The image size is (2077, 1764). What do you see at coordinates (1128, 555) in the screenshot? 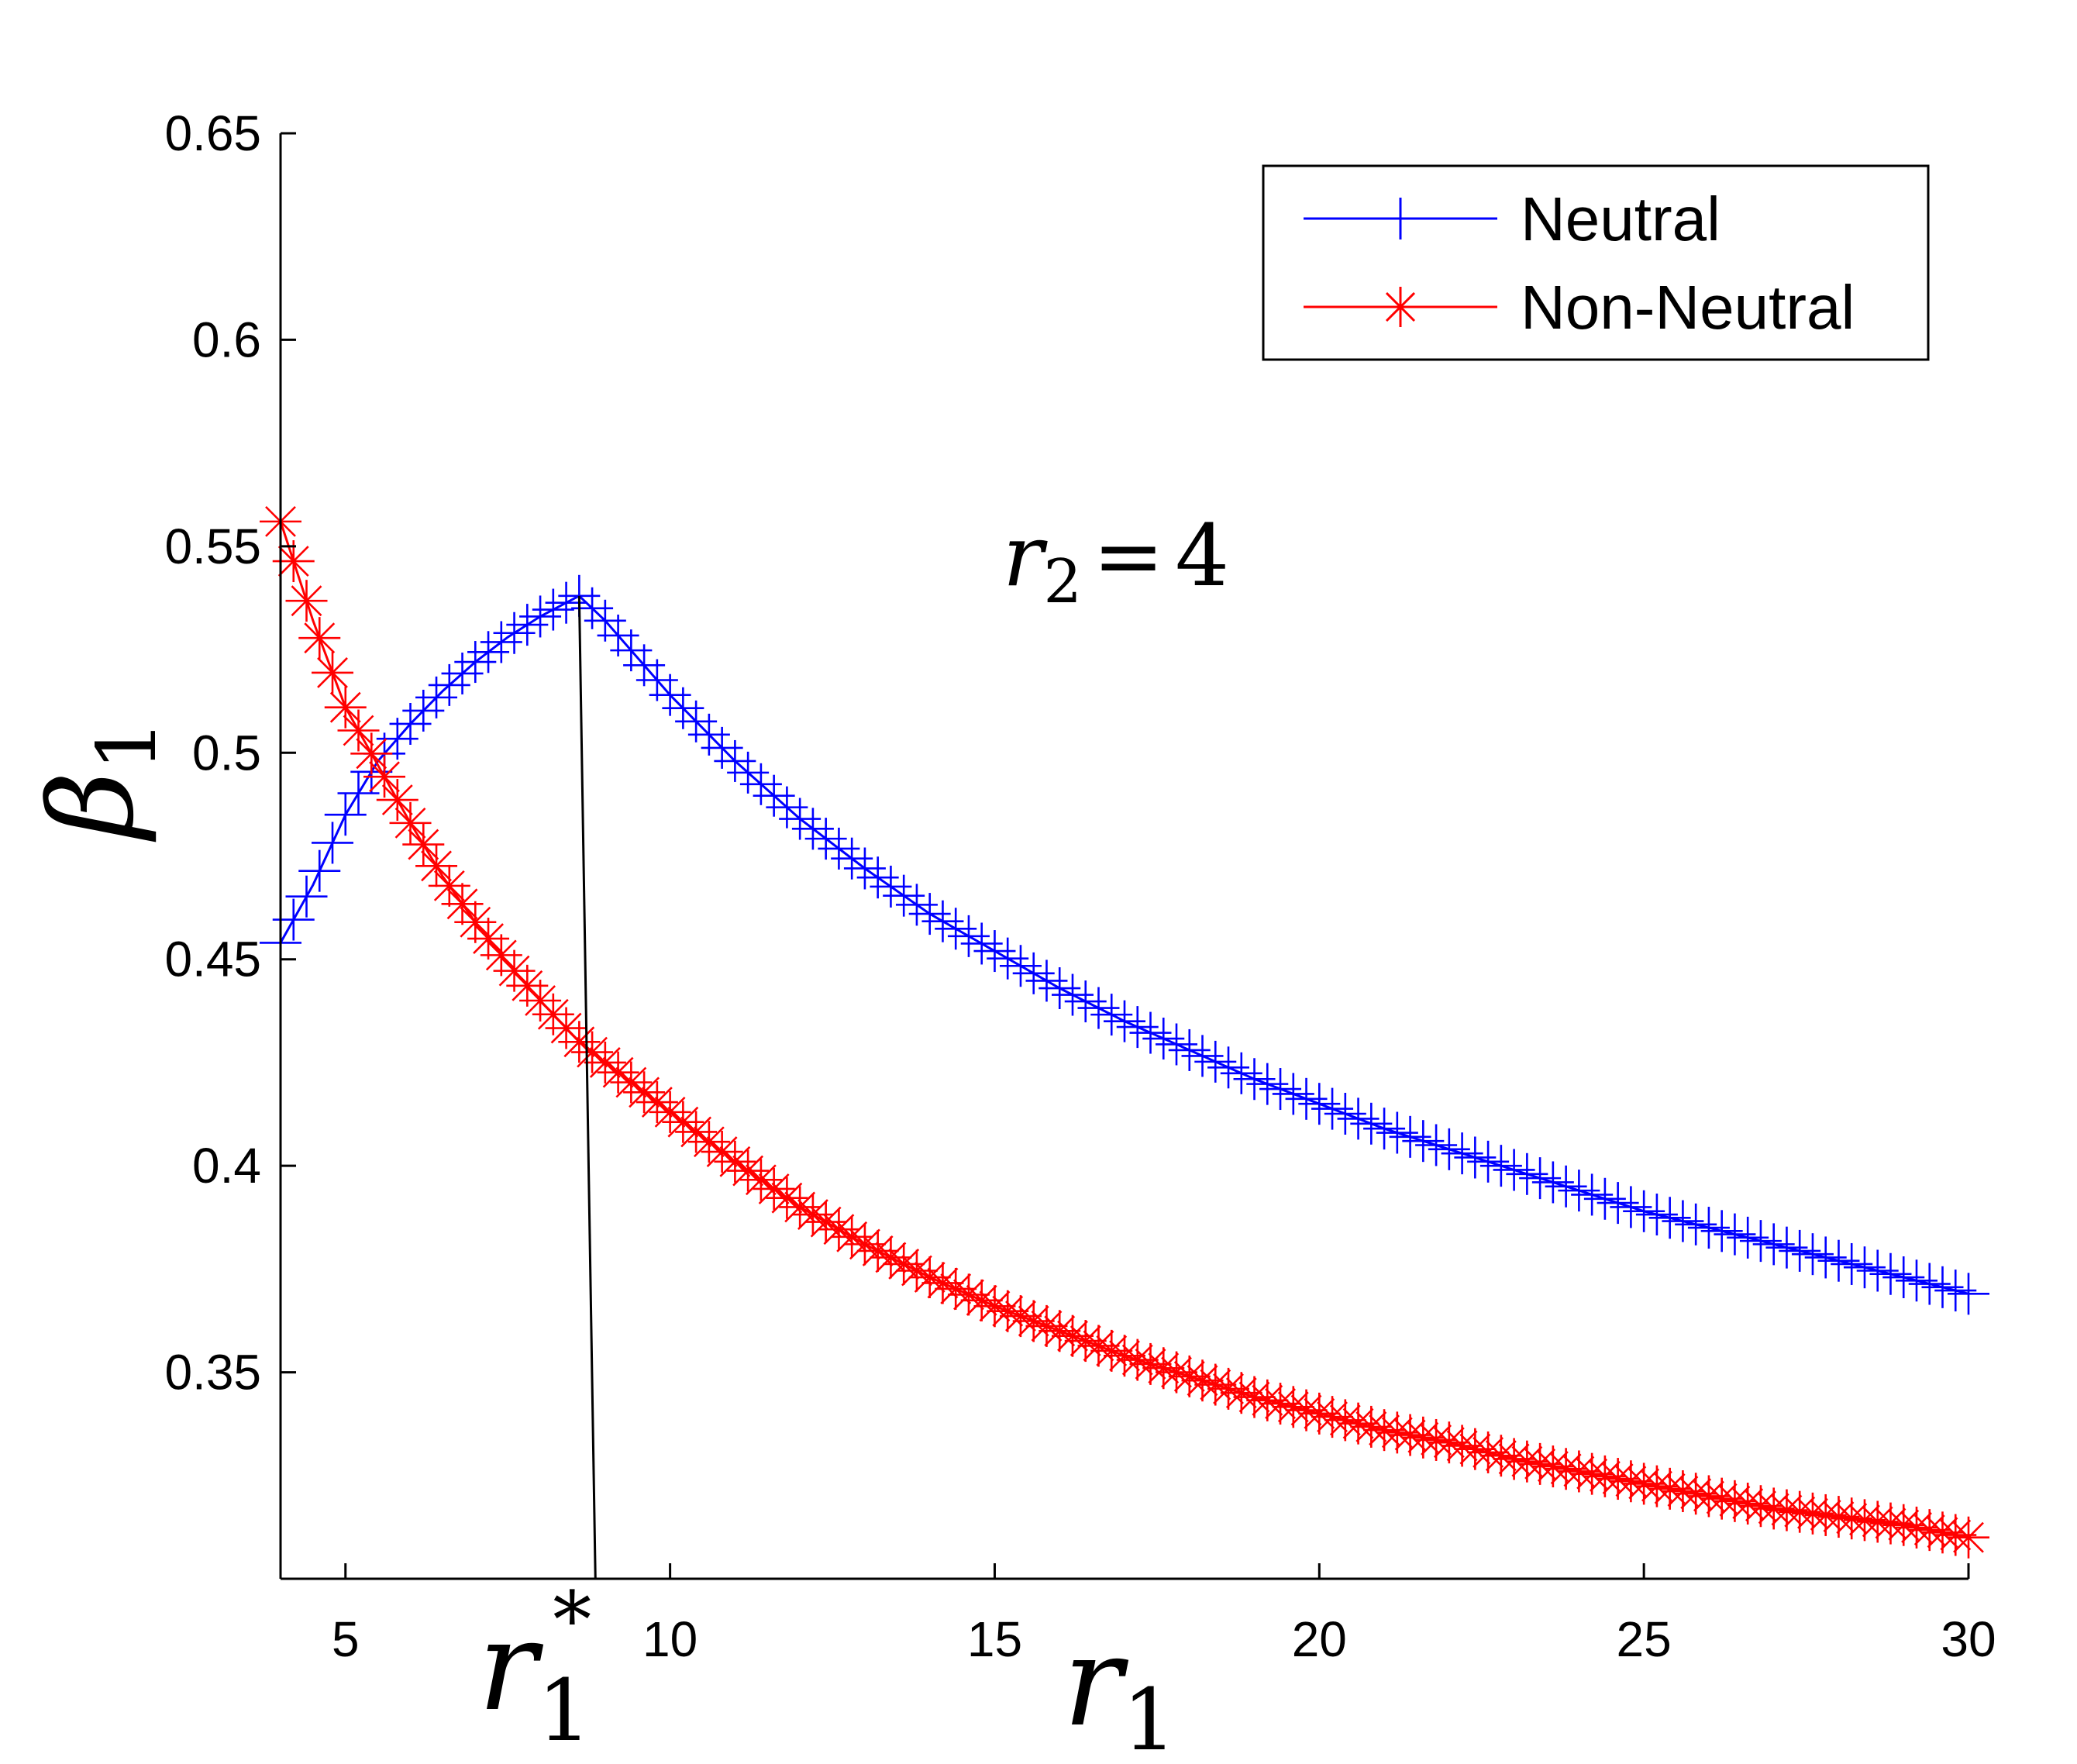
I see `annotation-equals: =` at bounding box center [1128, 555].